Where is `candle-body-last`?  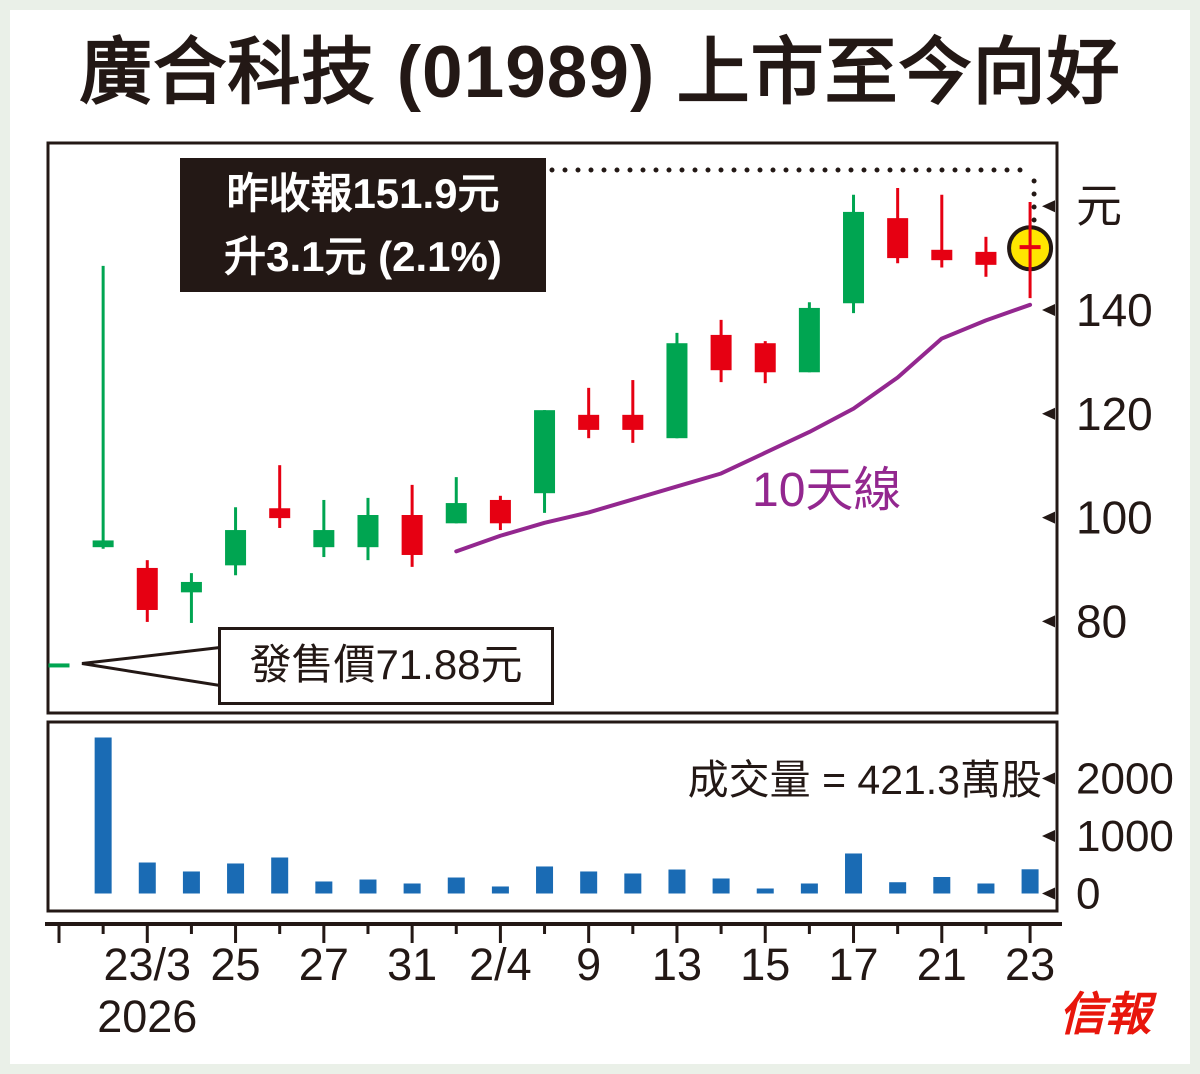
candle-body-last is located at coordinates (1030, 247).